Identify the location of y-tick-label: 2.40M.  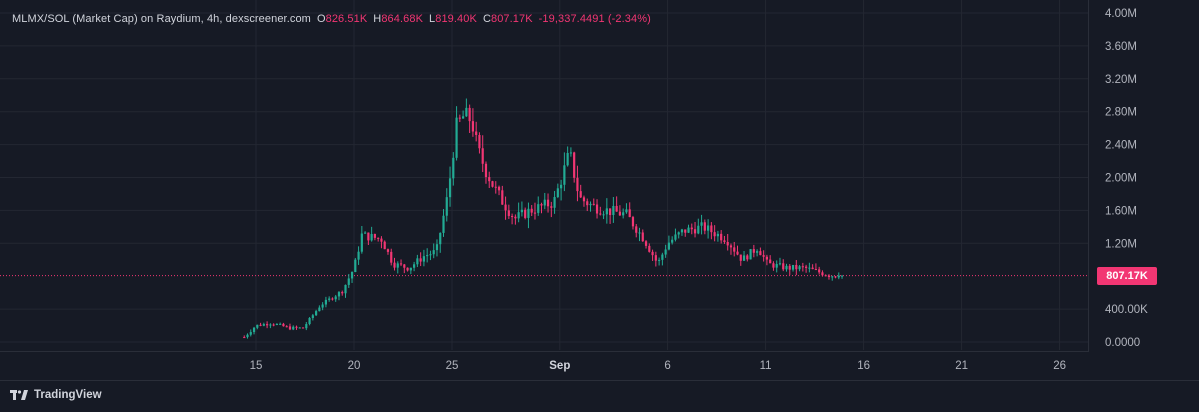
(1121, 146).